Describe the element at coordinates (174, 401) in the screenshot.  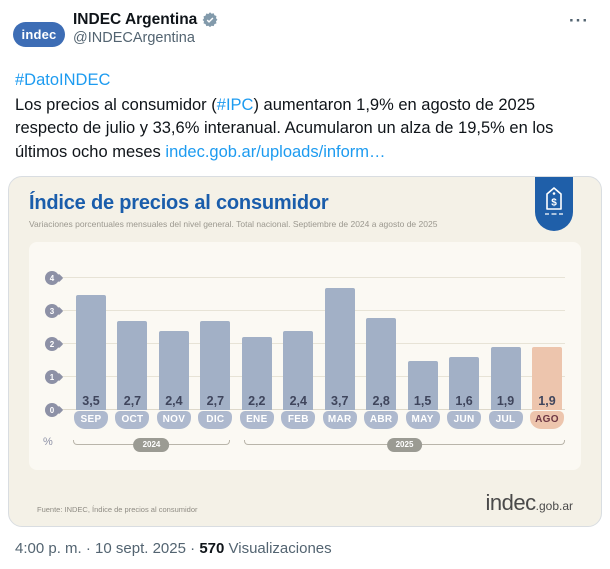
I see `bar-value-nov: 2,4` at that location.